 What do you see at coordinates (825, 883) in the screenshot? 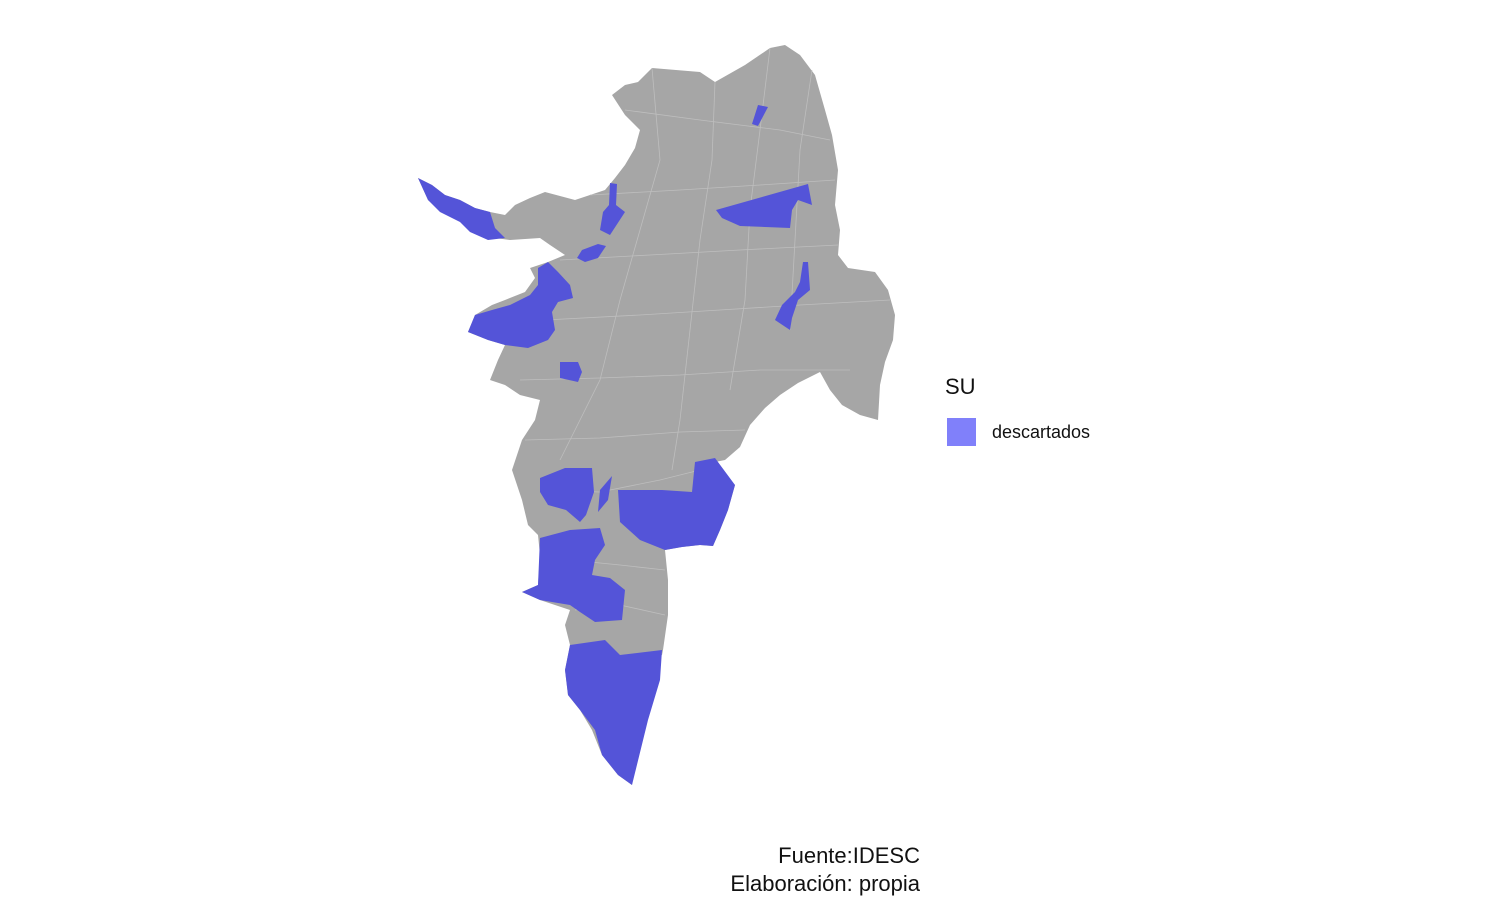
I see `caption-author: Elaboración: propia` at bounding box center [825, 883].